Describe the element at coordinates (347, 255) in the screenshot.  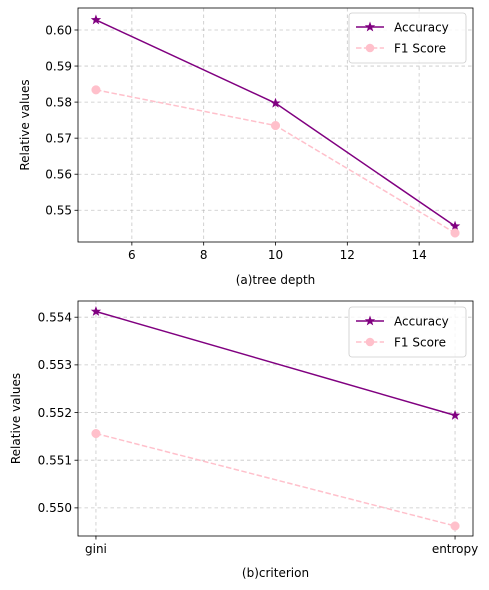
I see `x-tick-label: 12` at that location.